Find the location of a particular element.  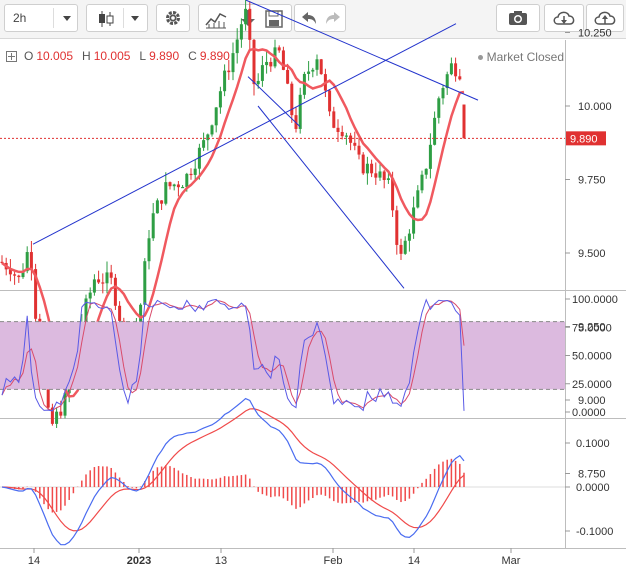

price-tick-label: 9.500 is located at coordinates (592, 254).